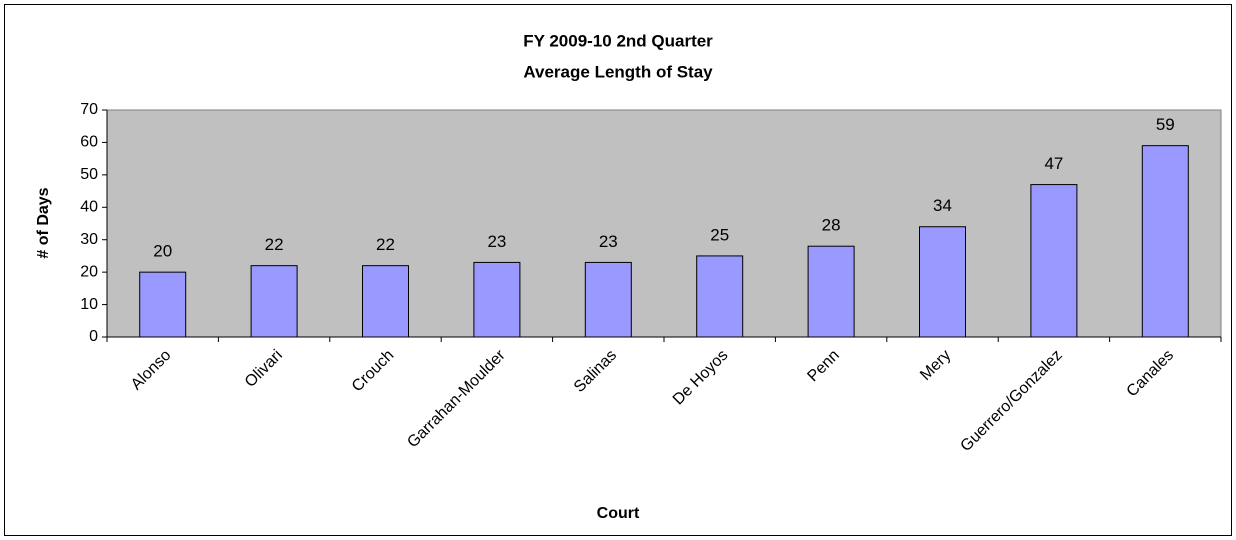 The height and width of the screenshot is (540, 1236). Describe the element at coordinates (89, 271) in the screenshot. I see `y-tick-label: 20` at that location.